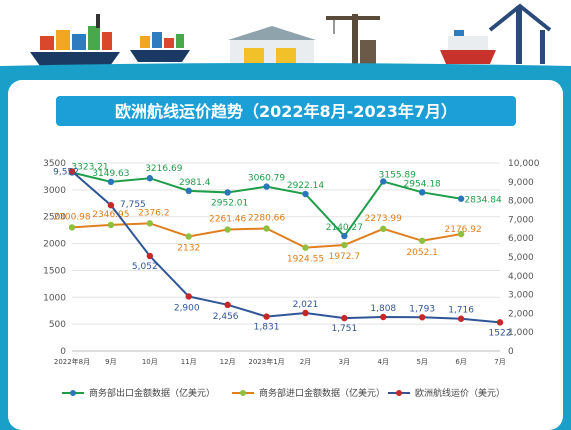 This screenshot has height=430, width=571. What do you see at coordinates (228, 362) in the screenshot?
I see `x-tick-label: 12月` at bounding box center [228, 362].